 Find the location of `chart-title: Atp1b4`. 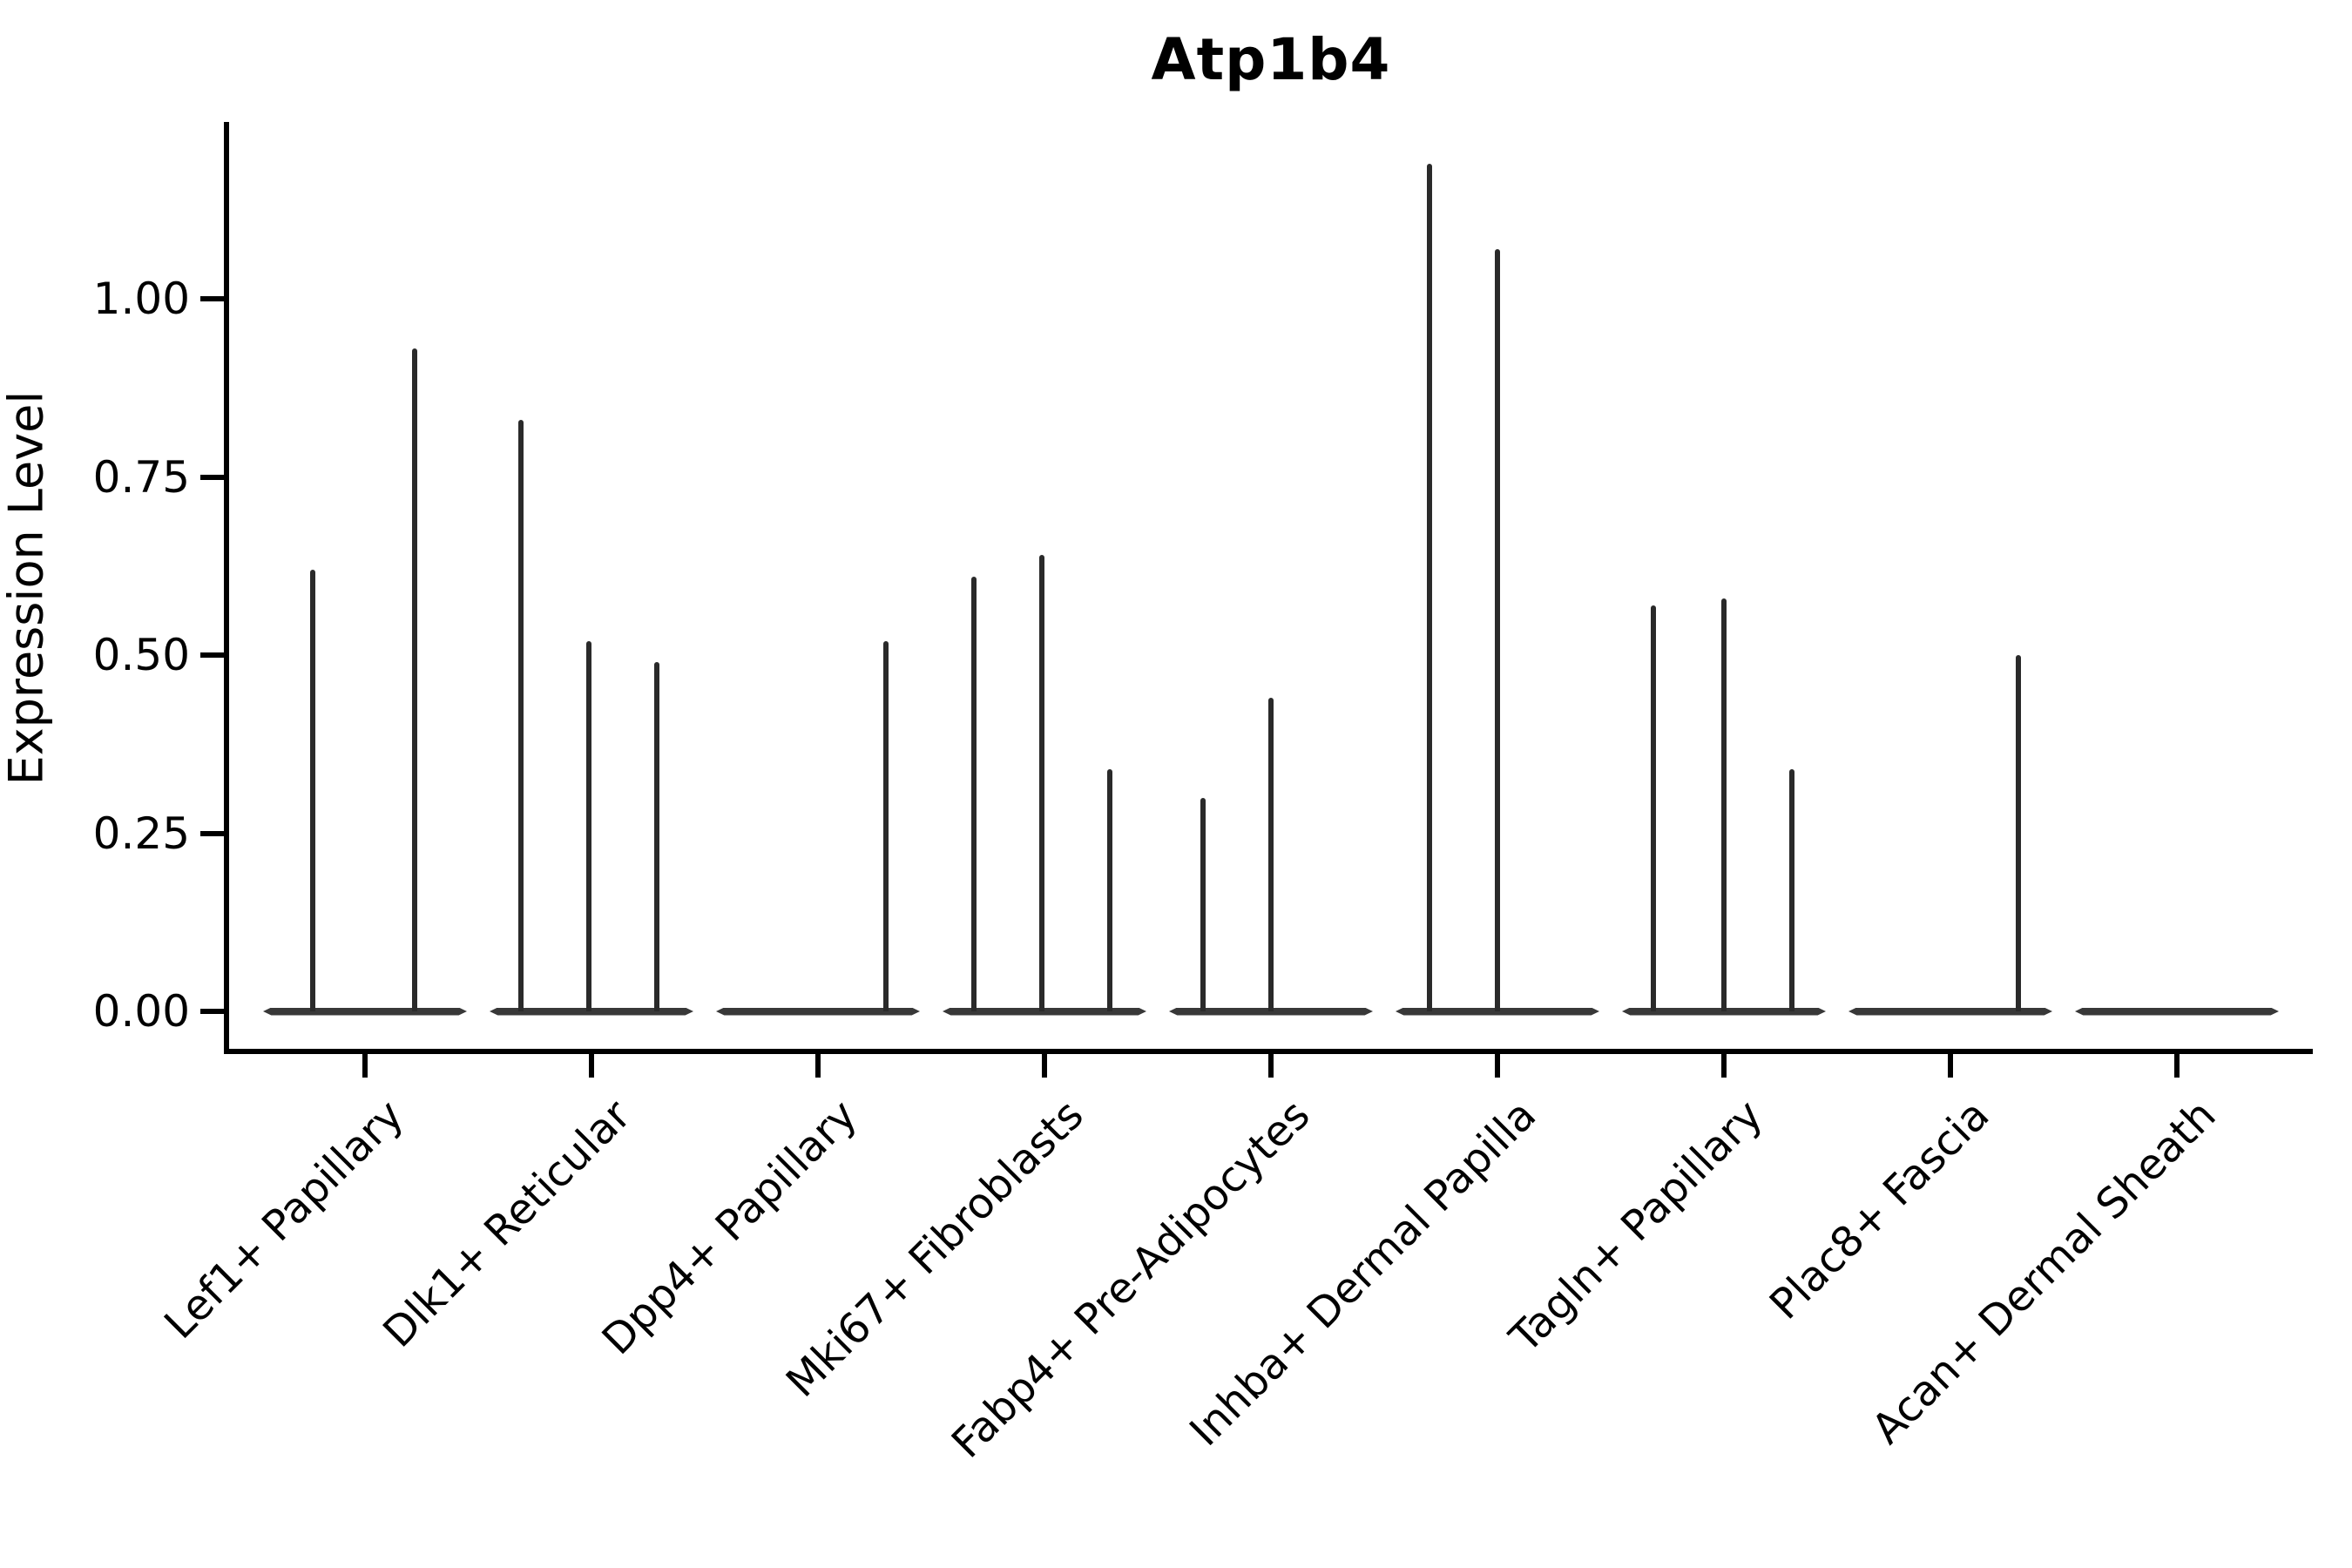

chart-title: Atp1b4 is located at coordinates (1271, 59).